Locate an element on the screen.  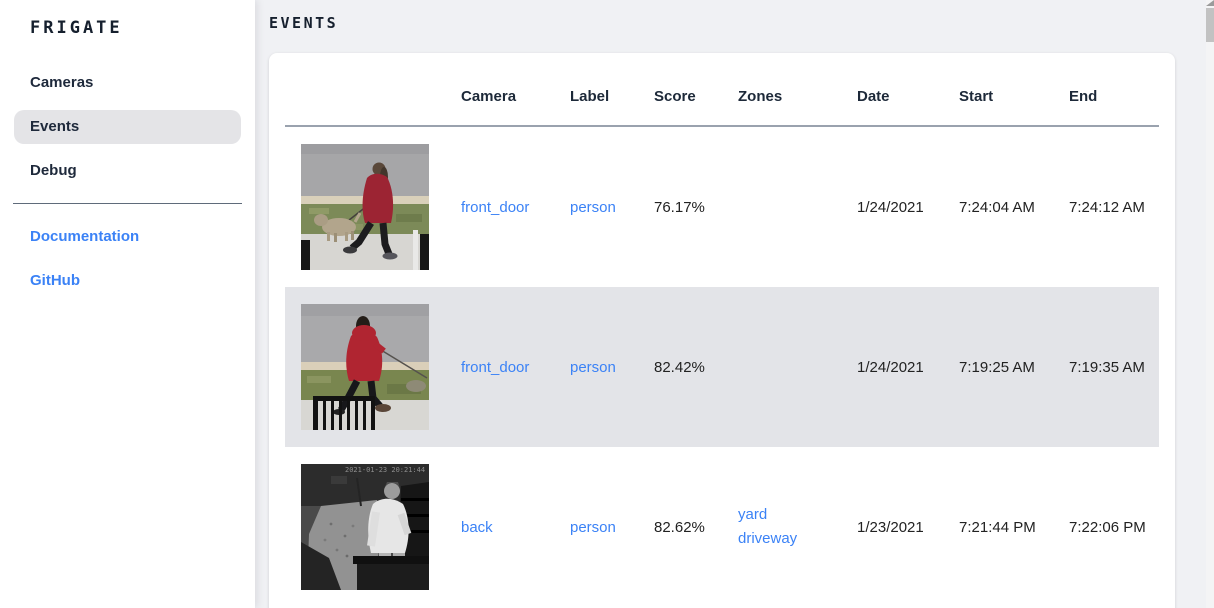
sidebar-item-documentation: Documentation is located at coordinates (85, 236).